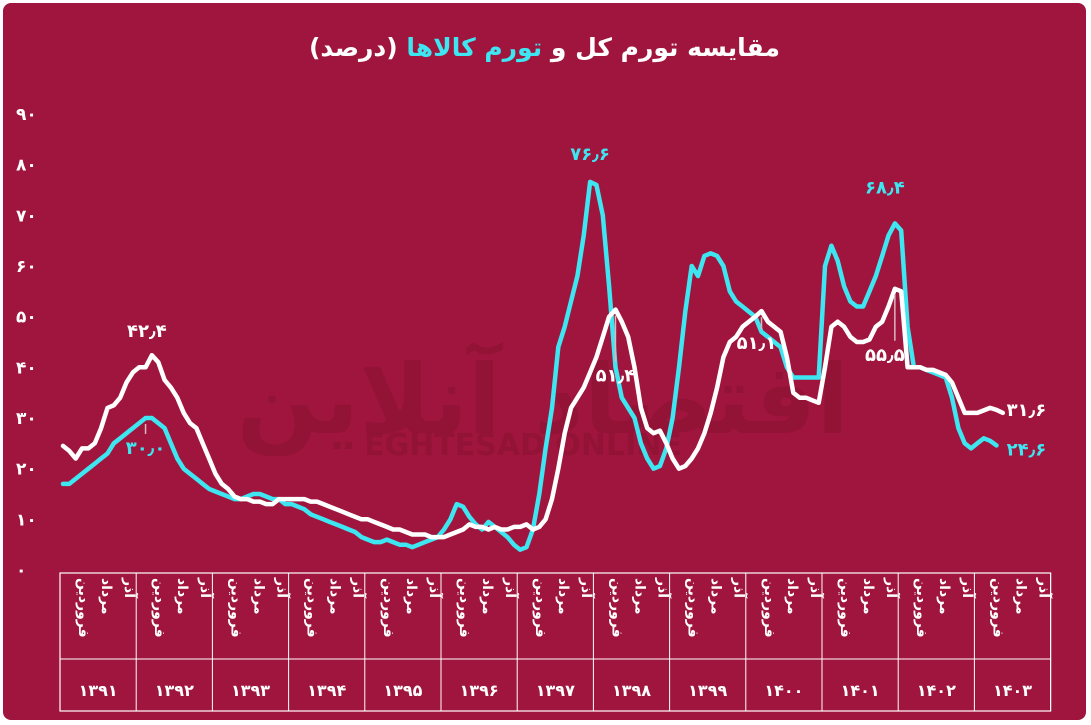 Image resolution: width=1091 pixels, height=725 pixels. What do you see at coordinates (26, 343) in the screenshot?
I see `y-axis: ۰ ۱۰ ۲۰ ۳۰ ۴۰ ۵۰ ۶۰ ۷۰ ۸۰ ۹۰` at bounding box center [26, 343].